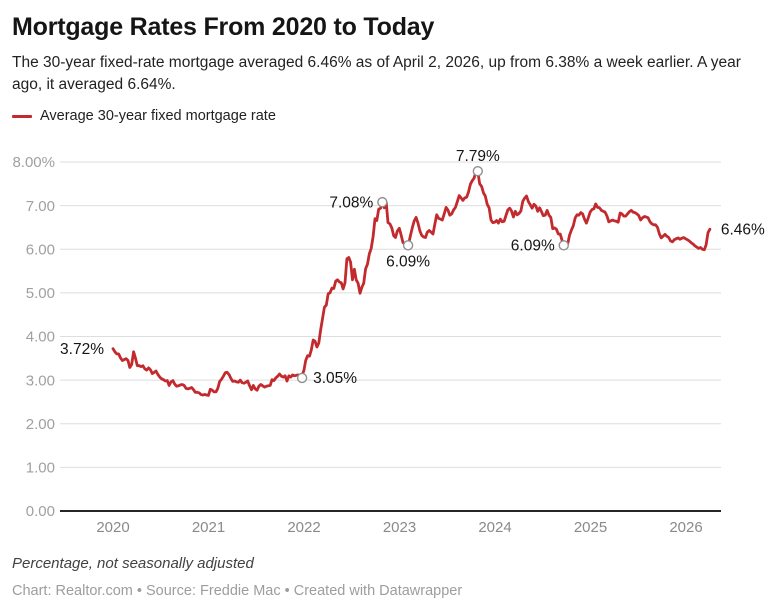 This screenshot has height=613, width=768. What do you see at coordinates (478, 156) in the screenshot?
I see `annotation-label: 7.79%` at bounding box center [478, 156].